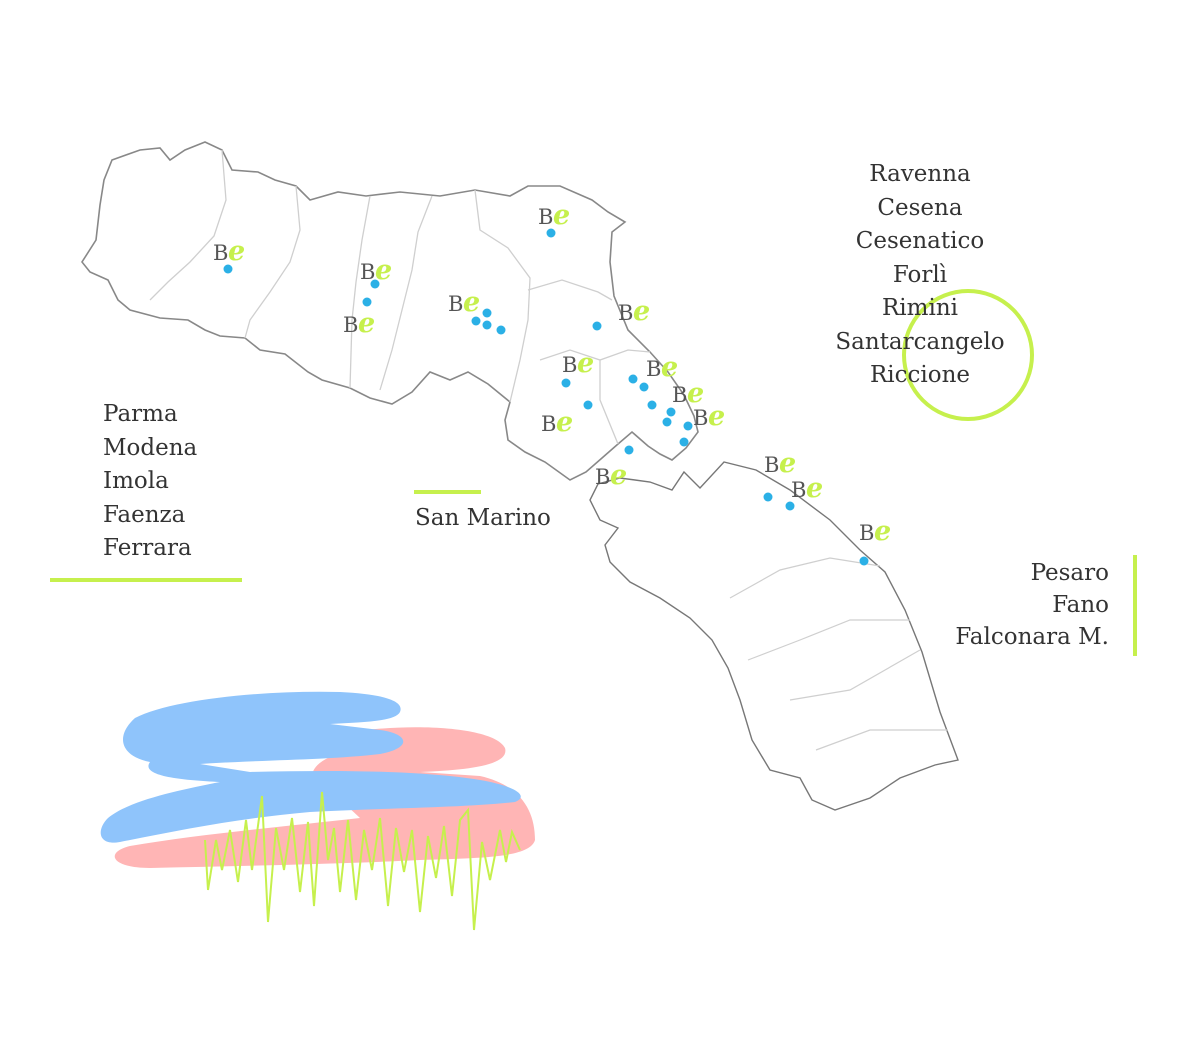 This screenshot has height=1038, width=1185. What do you see at coordinates (140, 414) in the screenshot?
I see `city-label: Parma` at bounding box center [140, 414].